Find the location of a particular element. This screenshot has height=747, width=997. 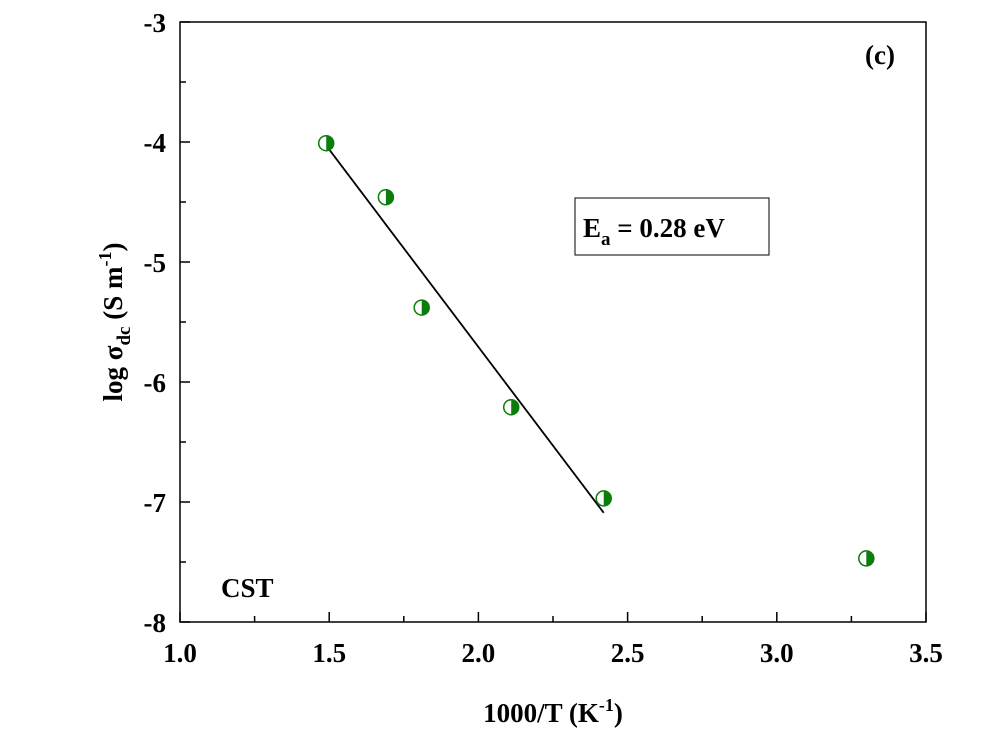

x-tick-label: 1.5 is located at coordinates (329, 653).